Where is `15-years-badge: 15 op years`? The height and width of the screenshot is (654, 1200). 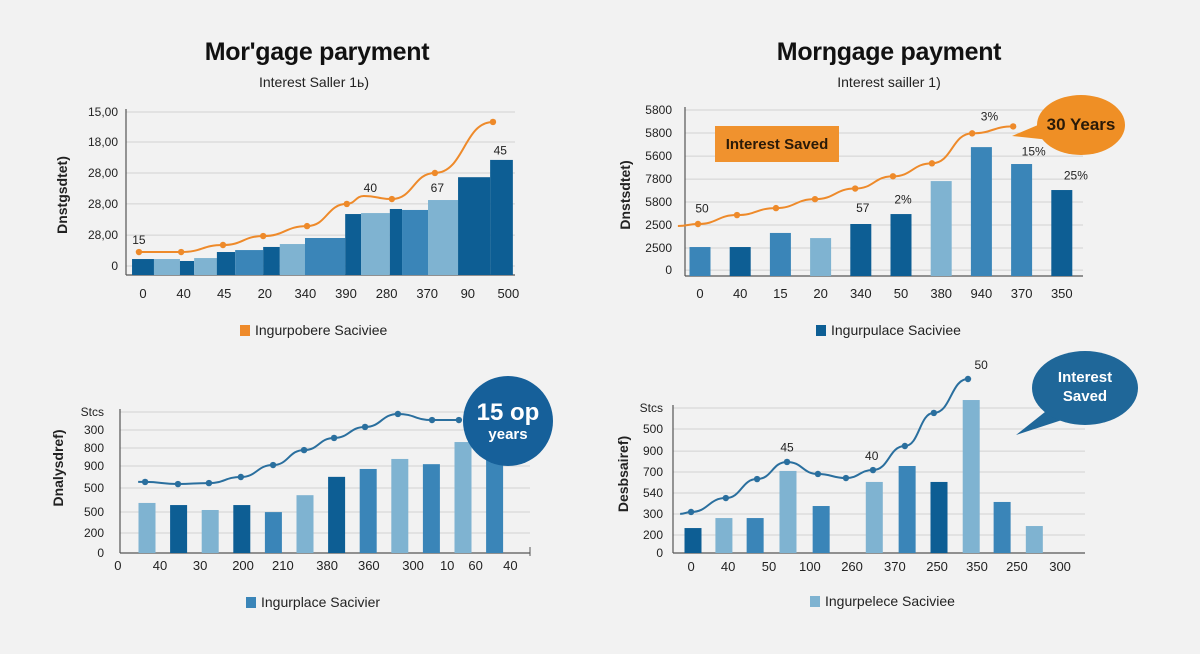
15-years-badge: 15 op years is located at coordinates (508, 421).